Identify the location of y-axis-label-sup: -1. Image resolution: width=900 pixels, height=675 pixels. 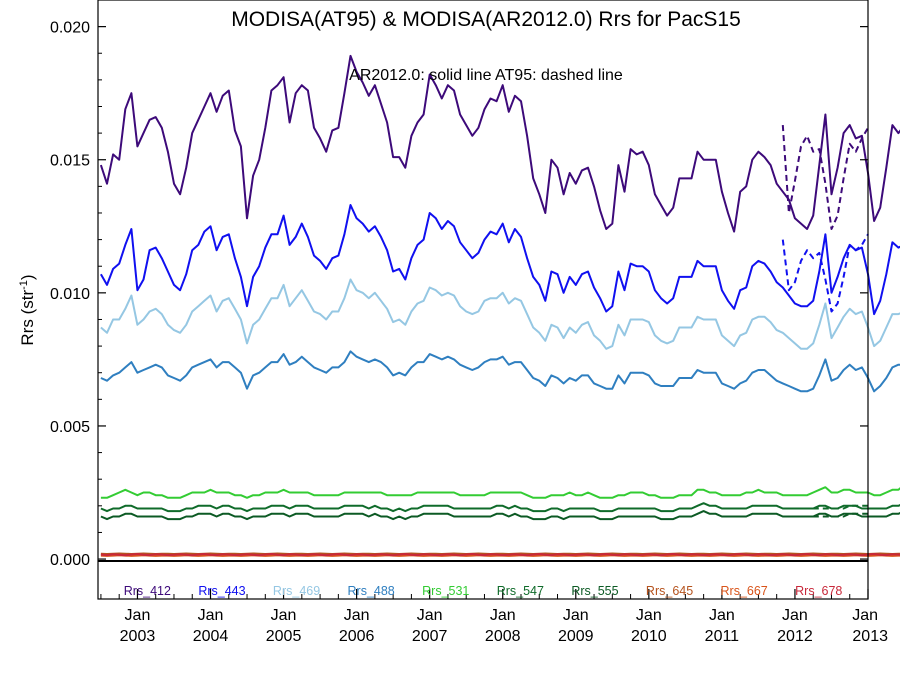
(24, 285).